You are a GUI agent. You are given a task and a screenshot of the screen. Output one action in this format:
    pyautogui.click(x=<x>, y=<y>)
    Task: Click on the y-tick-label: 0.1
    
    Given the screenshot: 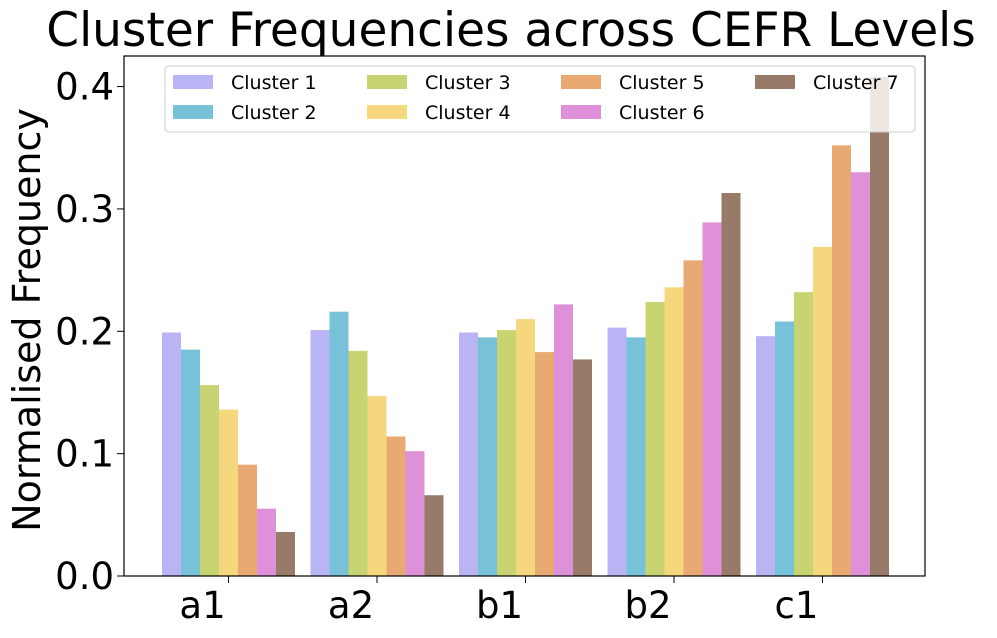 What is the action you would take?
    pyautogui.click(x=84, y=454)
    